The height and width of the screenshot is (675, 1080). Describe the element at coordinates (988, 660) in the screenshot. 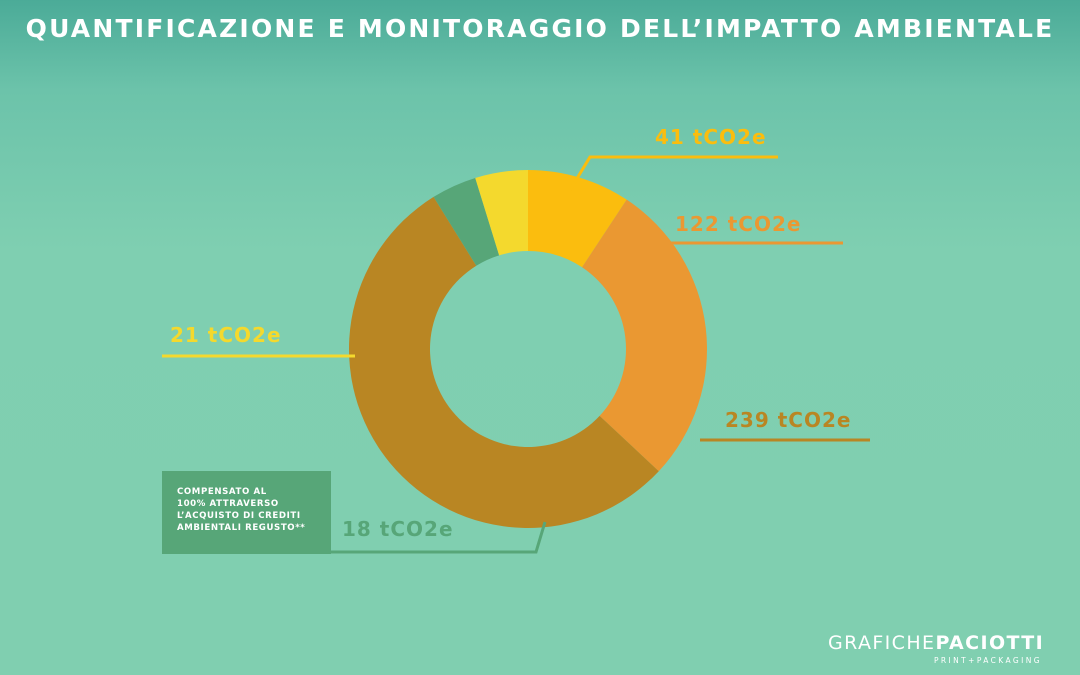

I see `logo-tagline: PRINT+PACKAGING` at that location.